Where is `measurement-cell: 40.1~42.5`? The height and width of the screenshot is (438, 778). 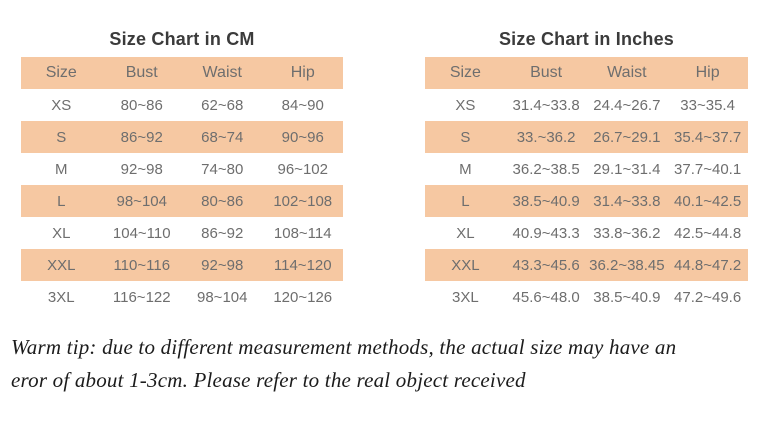
measurement-cell: 40.1~42.5 is located at coordinates (708, 201).